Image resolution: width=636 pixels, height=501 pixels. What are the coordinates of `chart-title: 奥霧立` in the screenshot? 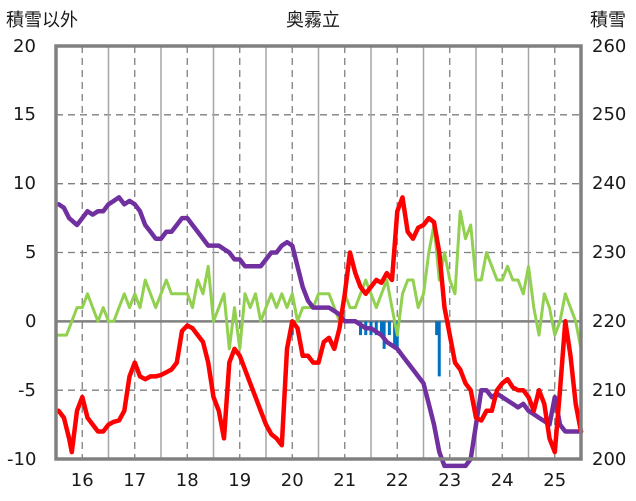 It's located at (313, 20).